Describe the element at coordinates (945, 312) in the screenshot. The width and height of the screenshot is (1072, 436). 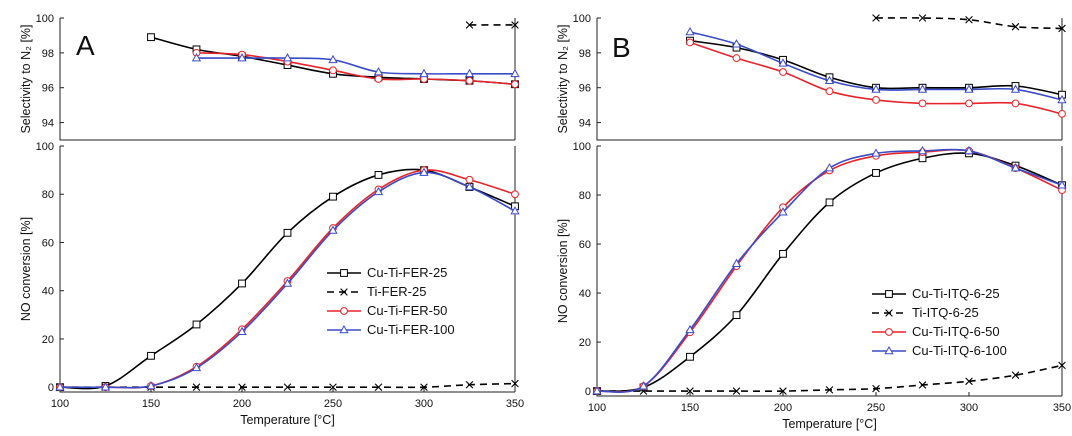
I see `legend-label: Ti-ITQ-6-25` at that location.